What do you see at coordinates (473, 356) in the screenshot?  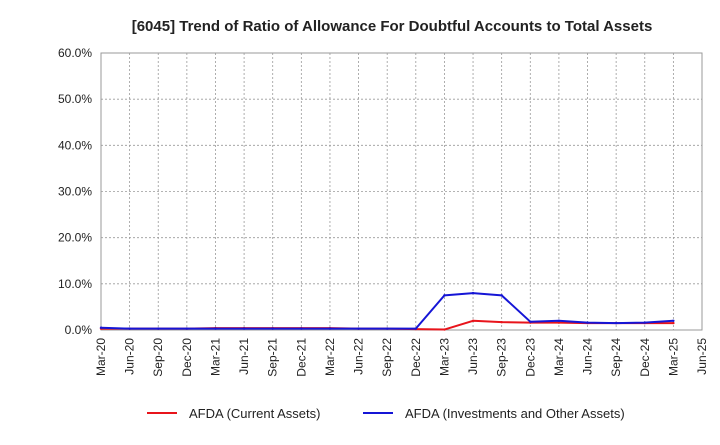 I see `x-tick-label: Jun-23` at bounding box center [473, 356].